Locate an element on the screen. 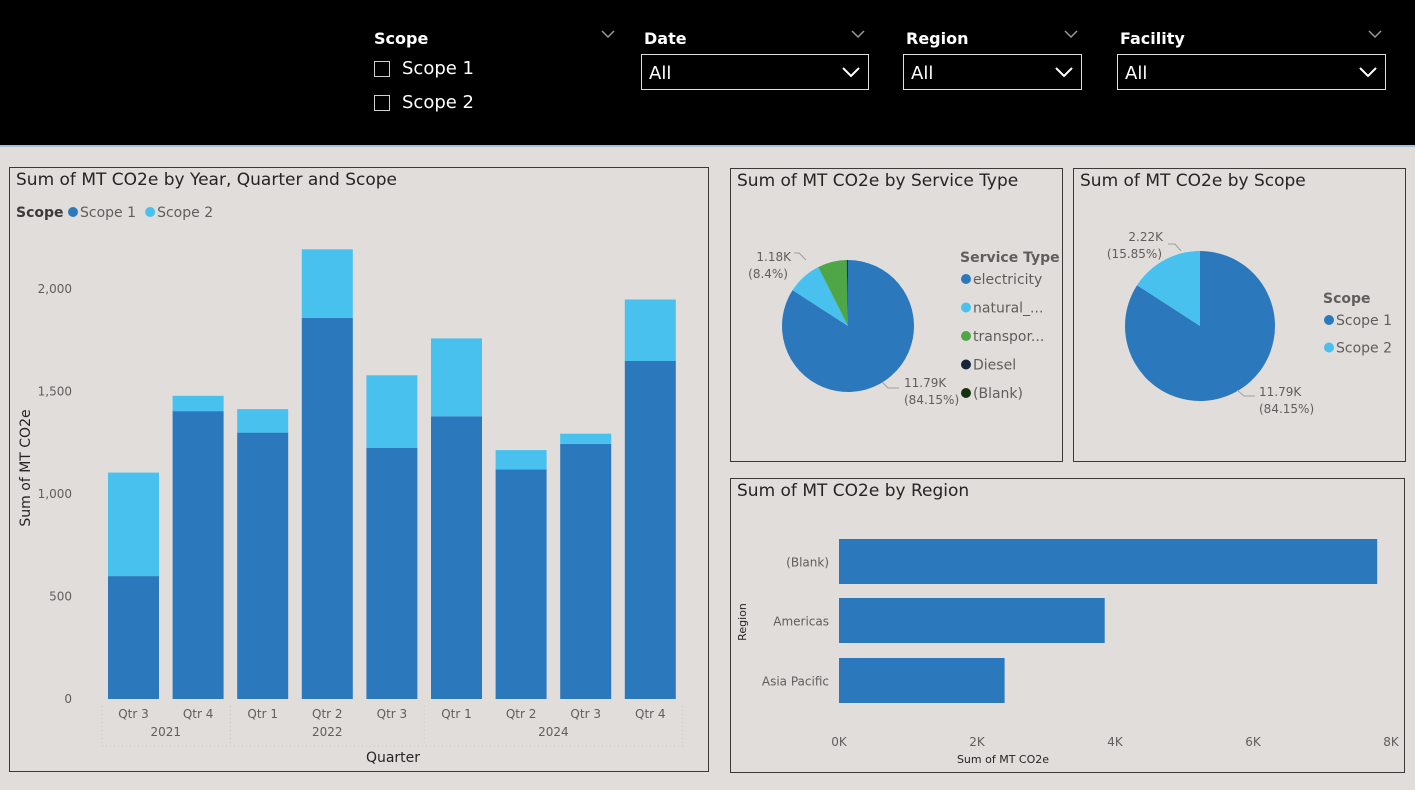 This screenshot has width=1415, height=790. pie-slice-natural is located at coordinates (820, 296).